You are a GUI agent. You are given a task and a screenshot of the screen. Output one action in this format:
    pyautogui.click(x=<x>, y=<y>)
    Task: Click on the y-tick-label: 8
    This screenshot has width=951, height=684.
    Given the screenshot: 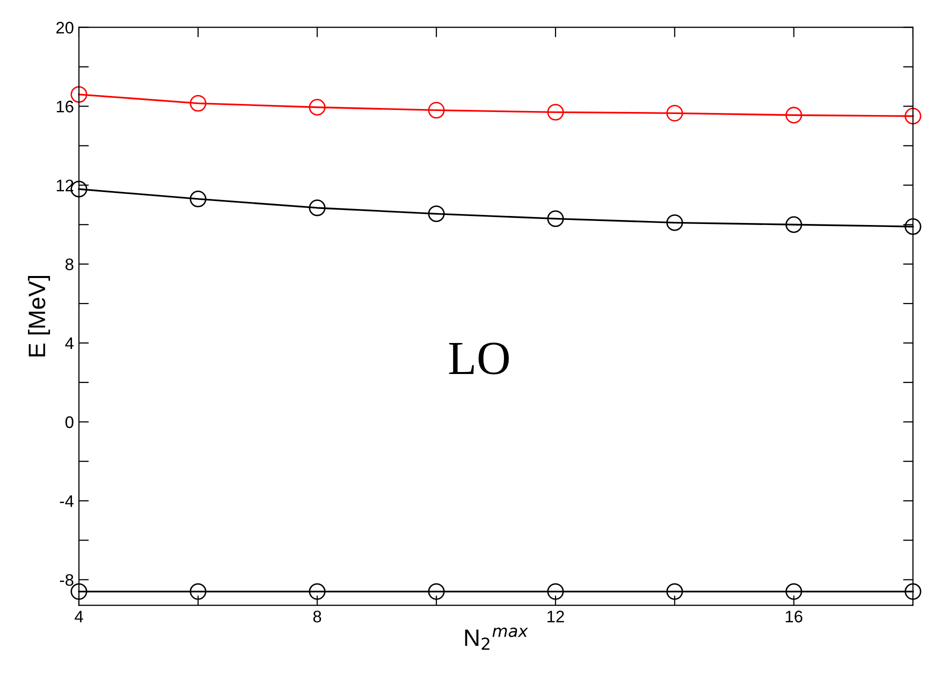 What is the action you would take?
    pyautogui.click(x=70, y=264)
    